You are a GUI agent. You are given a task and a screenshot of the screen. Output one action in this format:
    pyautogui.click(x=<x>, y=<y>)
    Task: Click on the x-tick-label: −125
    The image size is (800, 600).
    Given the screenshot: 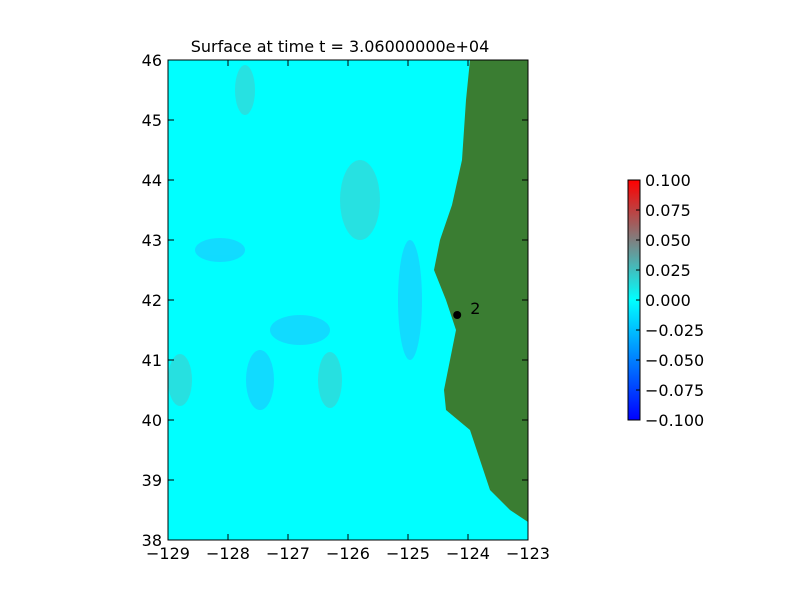 What is the action you would take?
    pyautogui.click(x=408, y=553)
    